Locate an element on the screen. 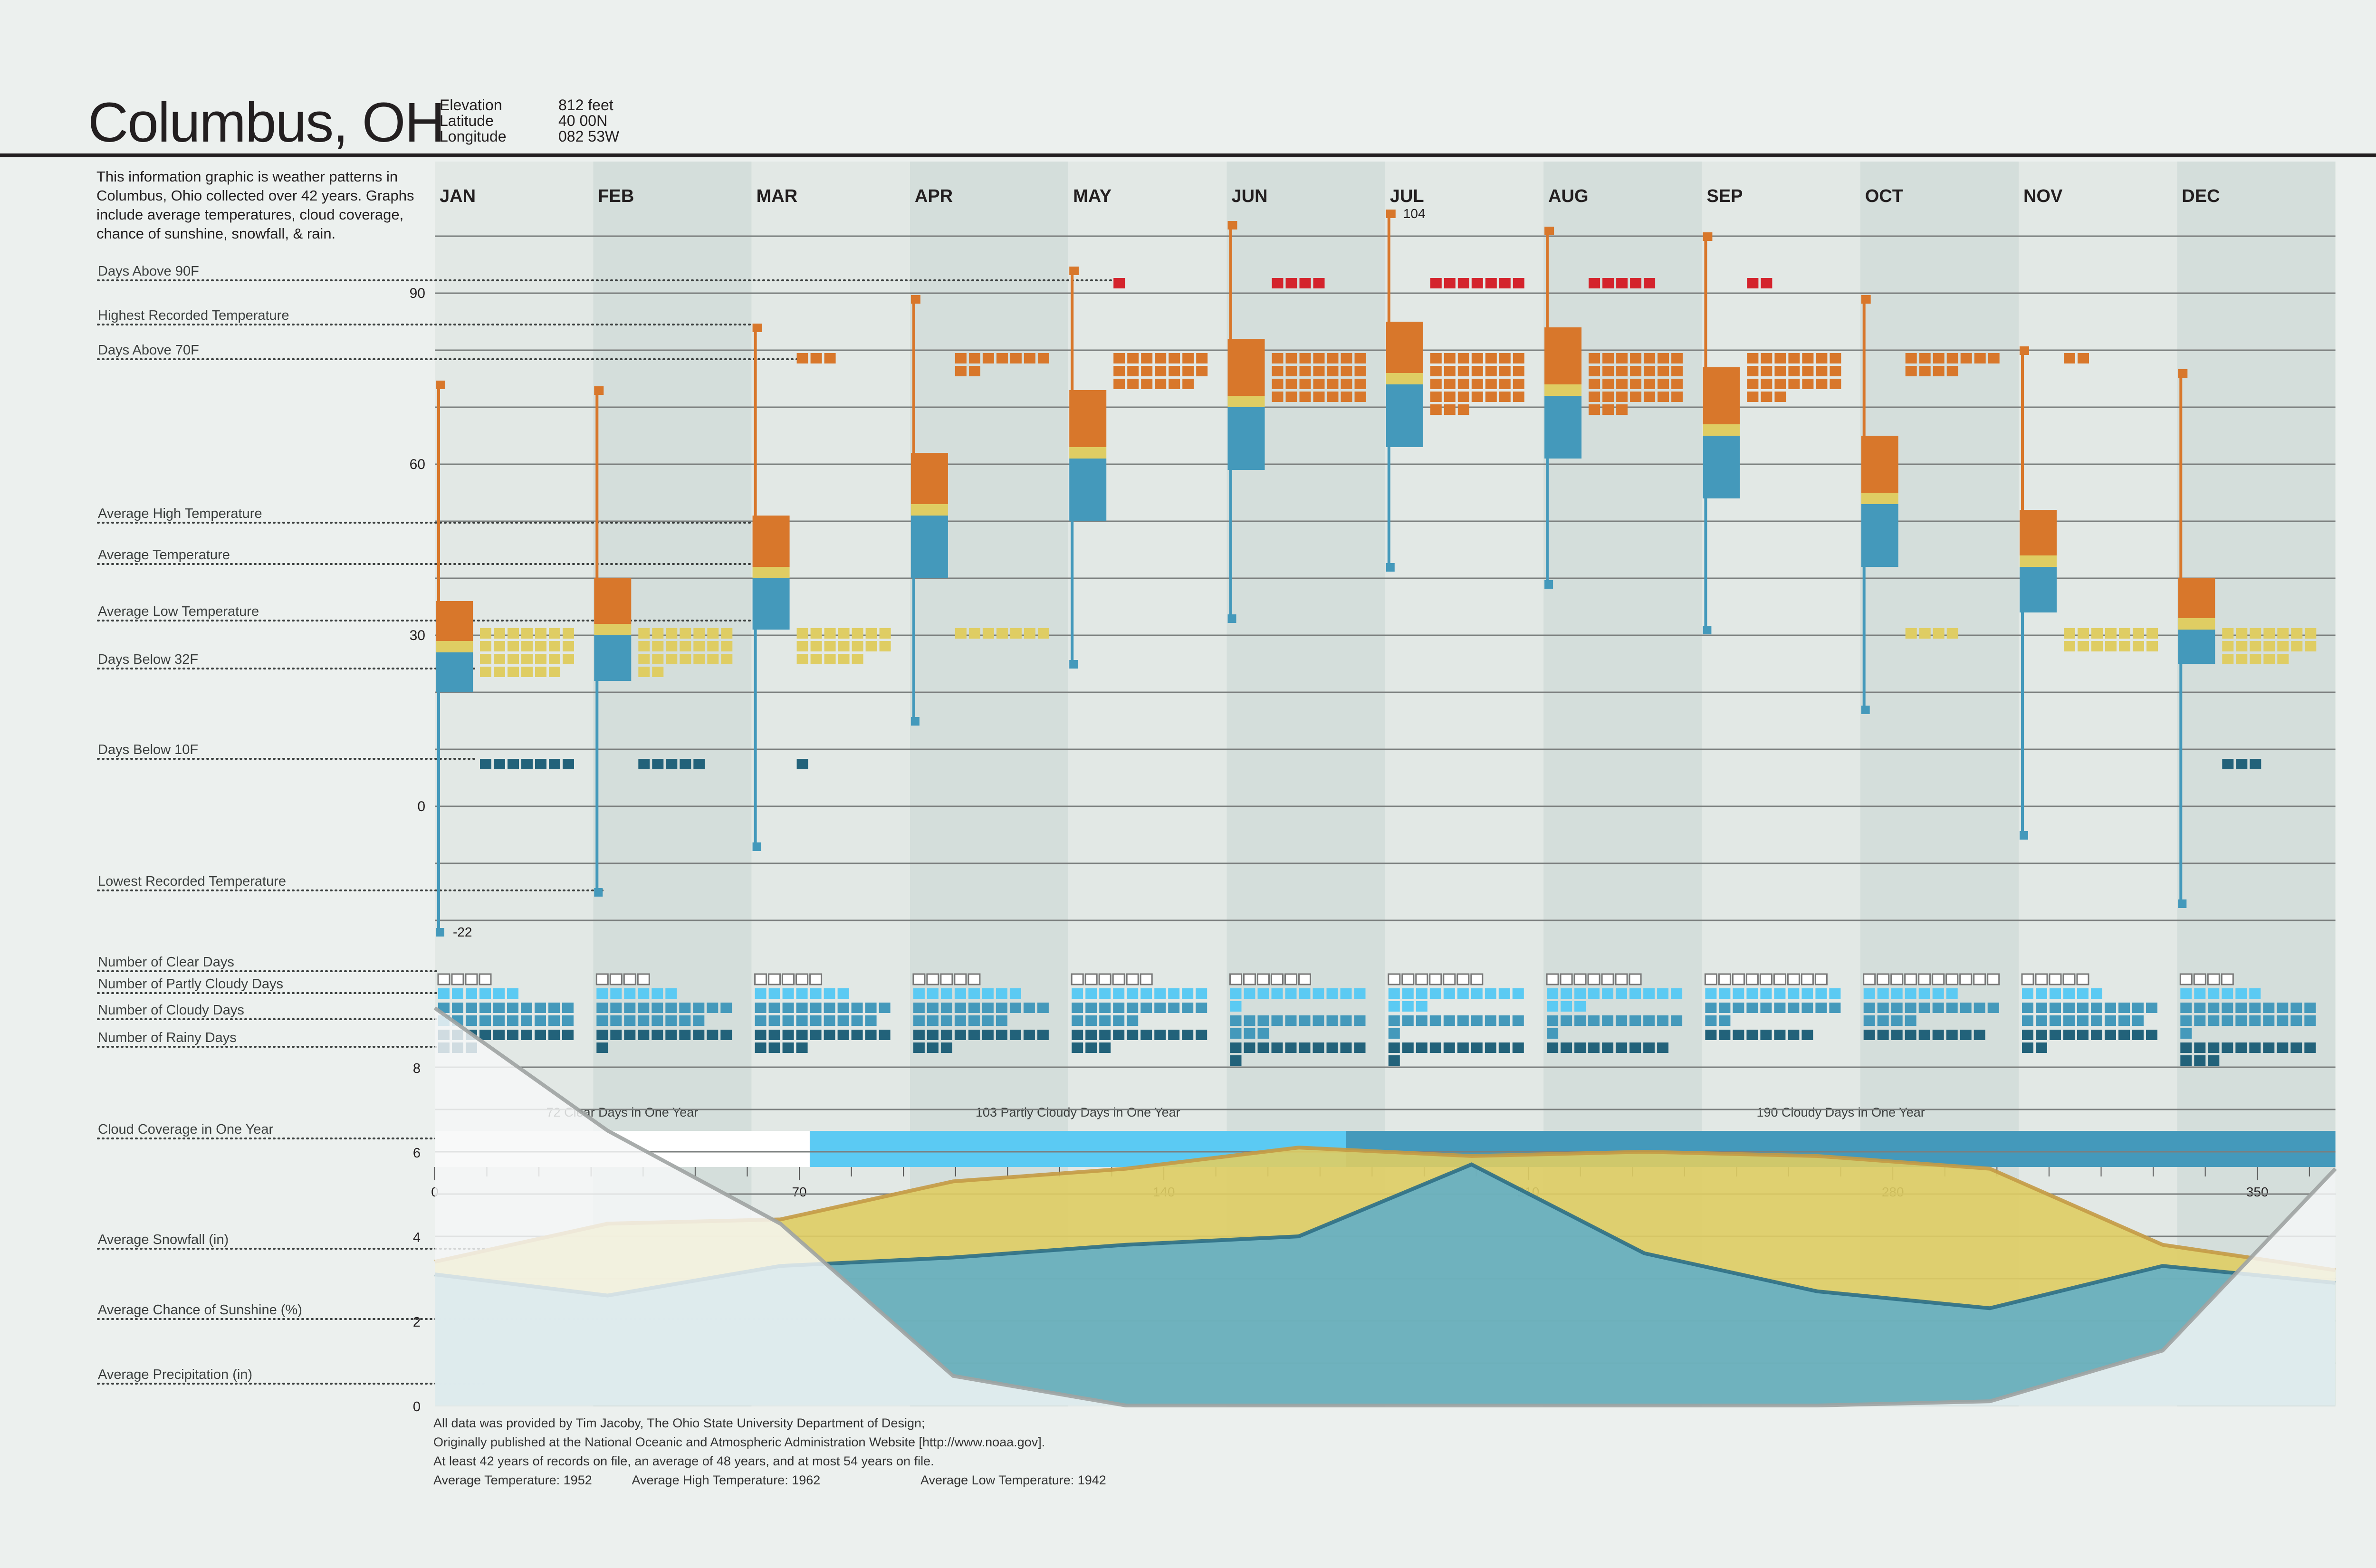  temperature-annotation: 104 is located at coordinates (1414, 214).